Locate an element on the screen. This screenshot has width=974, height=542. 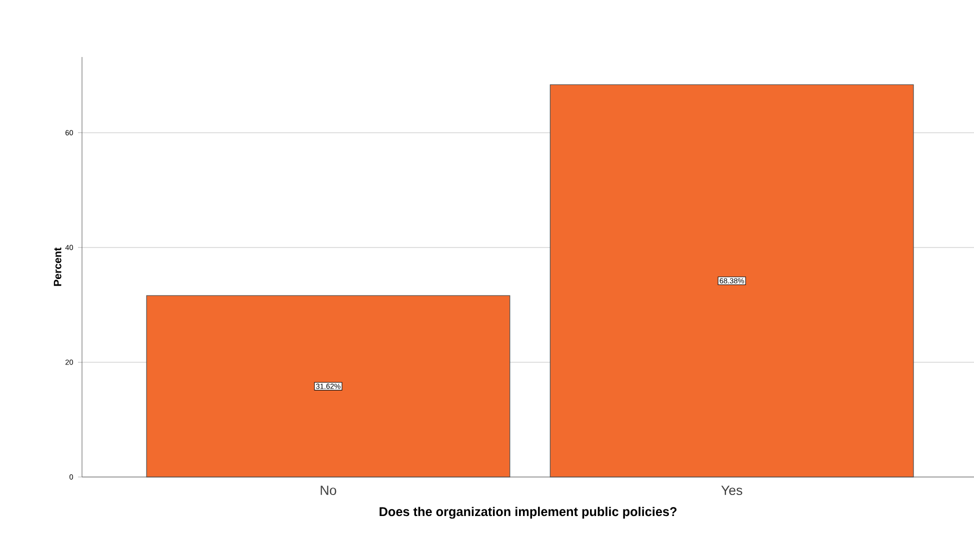
x-axis-title: Does the organization implement public policies? is located at coordinates (528, 512).